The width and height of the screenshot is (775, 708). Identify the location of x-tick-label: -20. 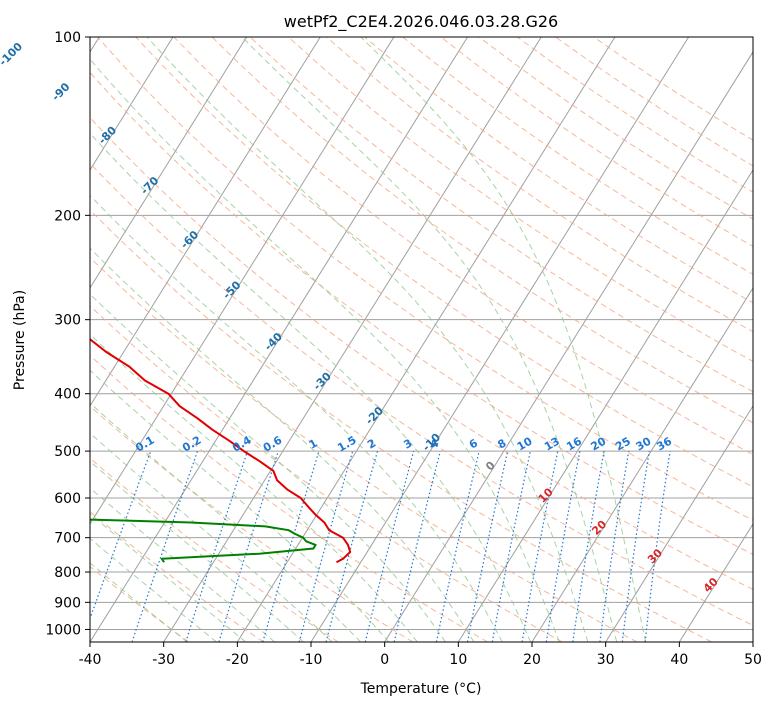
(237, 660).